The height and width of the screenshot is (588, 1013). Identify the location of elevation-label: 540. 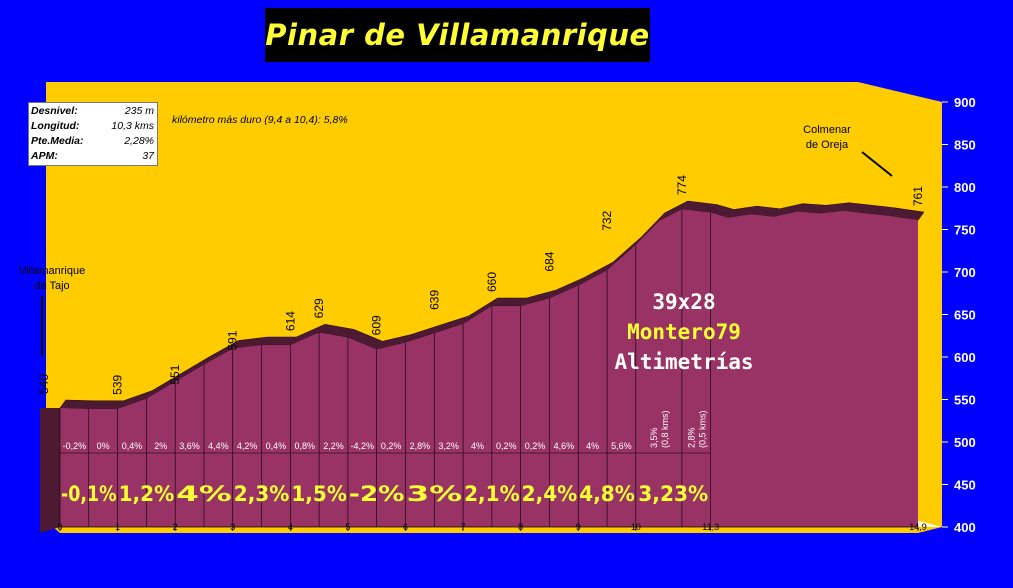
(44, 384).